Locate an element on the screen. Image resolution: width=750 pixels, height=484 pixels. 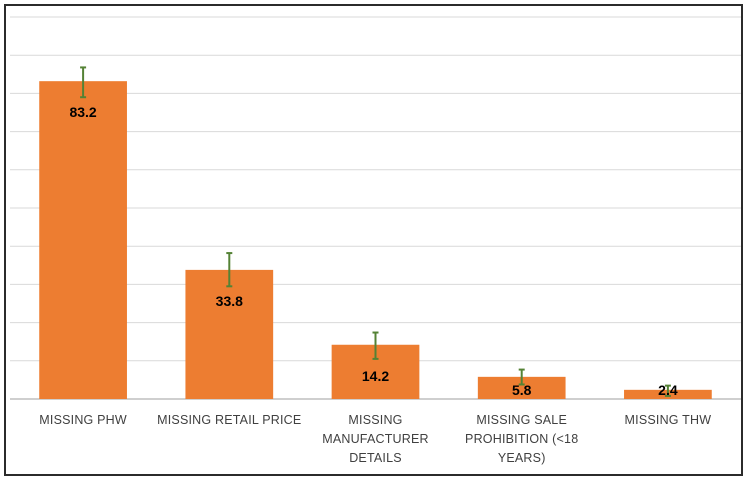
category-label: MISSING is located at coordinates (375, 420).